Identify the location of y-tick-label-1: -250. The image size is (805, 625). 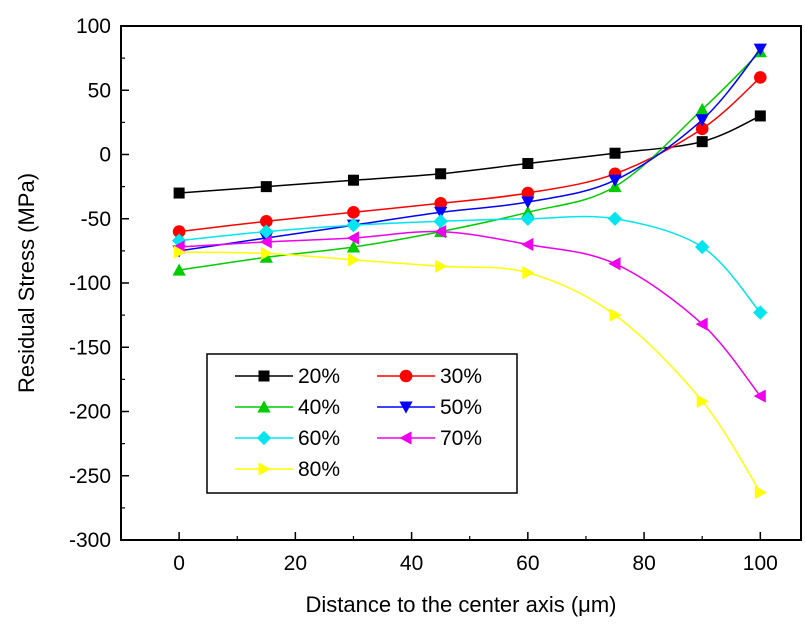
(90, 476).